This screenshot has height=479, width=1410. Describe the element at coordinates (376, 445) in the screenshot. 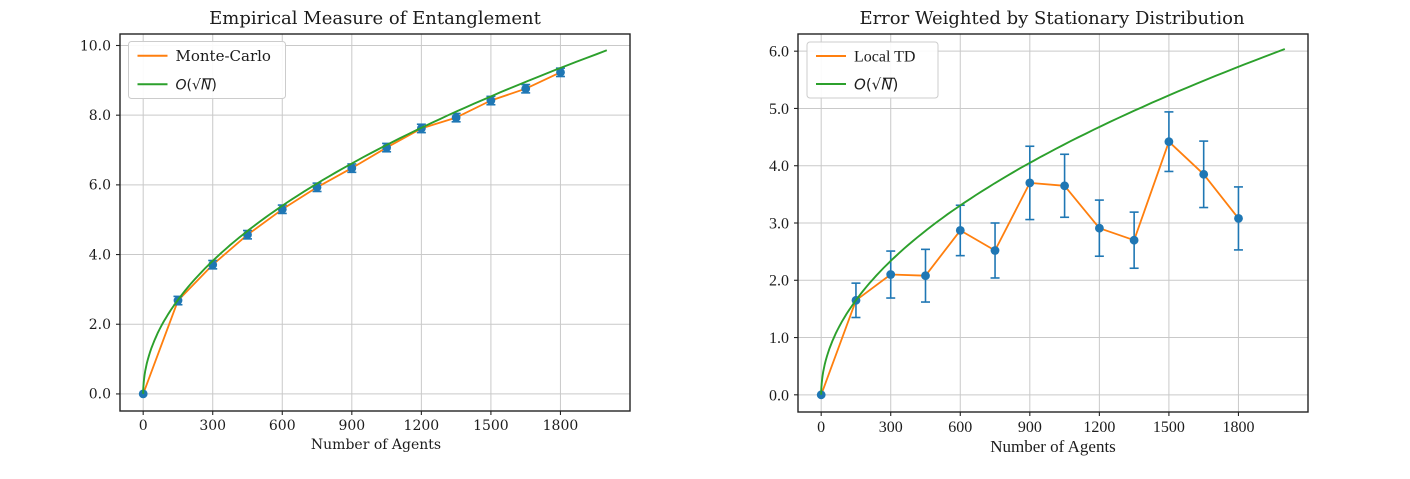

I see `left-x-axis-label: Number of Agents` at that location.